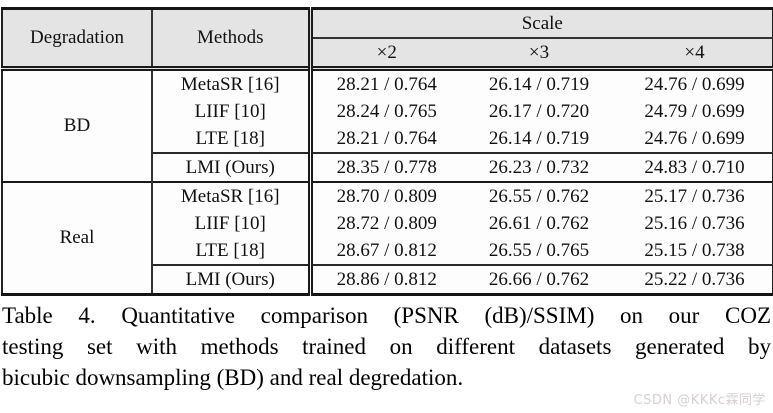 The height and width of the screenshot is (413, 773). I want to click on value-cell: 26.61 / 0.762, so click(539, 223).